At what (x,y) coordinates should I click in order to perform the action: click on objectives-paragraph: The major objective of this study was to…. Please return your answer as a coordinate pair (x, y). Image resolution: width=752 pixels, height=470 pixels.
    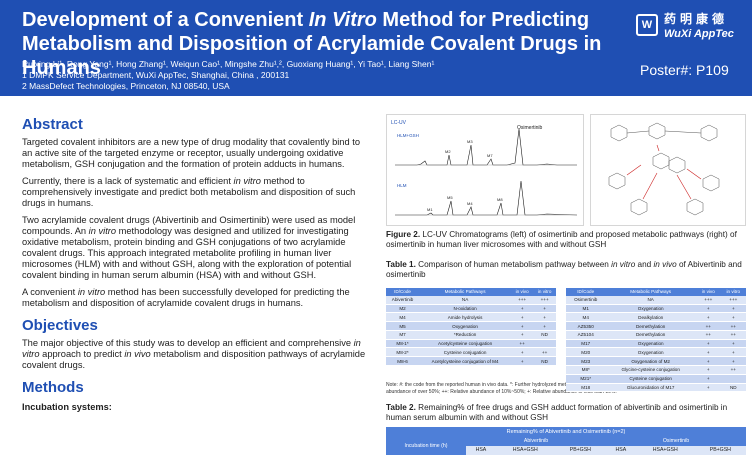
    Looking at the image, I should click on (197, 354).